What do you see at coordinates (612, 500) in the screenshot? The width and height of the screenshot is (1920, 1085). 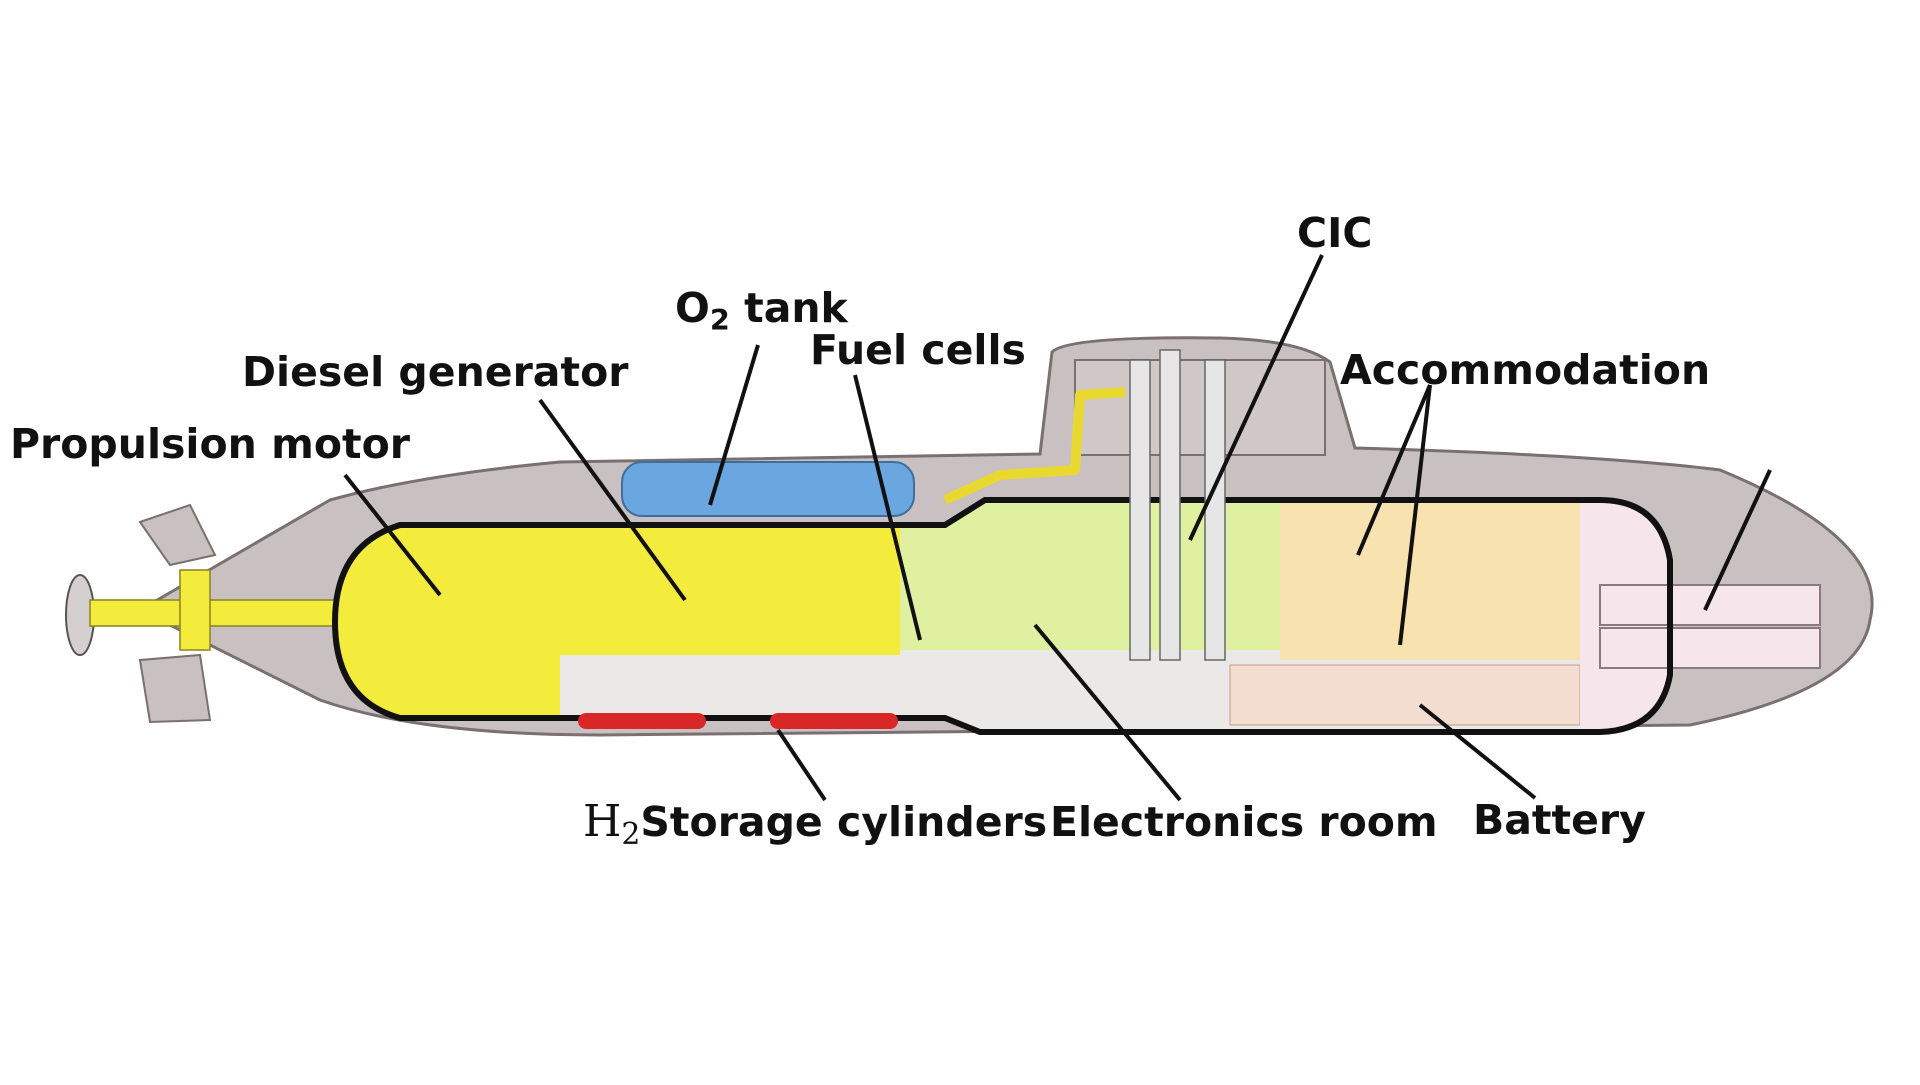 I see `leader-diesel` at bounding box center [612, 500].